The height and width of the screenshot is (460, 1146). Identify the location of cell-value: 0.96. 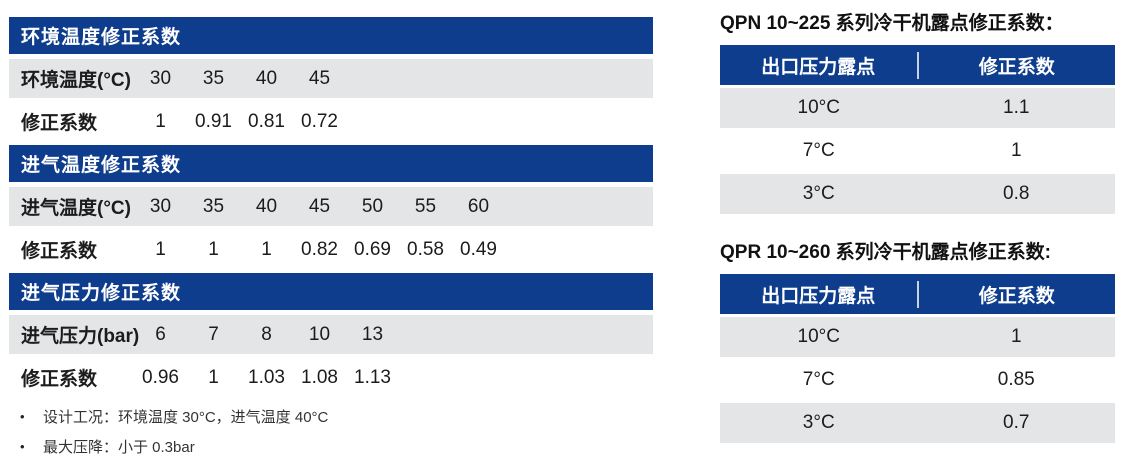
(160, 377).